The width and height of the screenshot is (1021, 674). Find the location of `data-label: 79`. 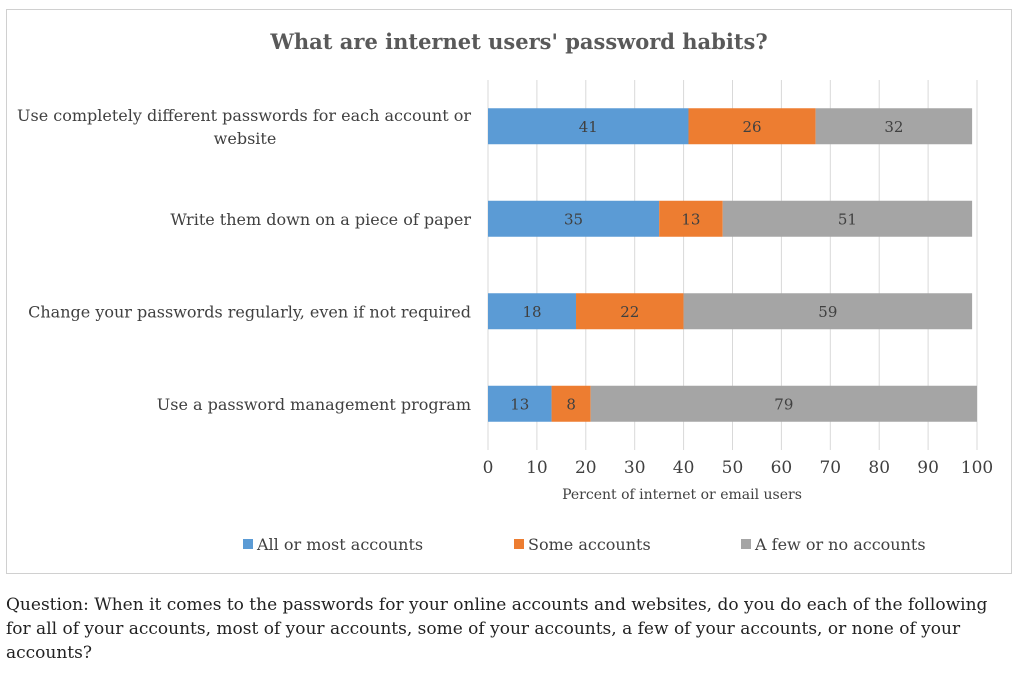

data-label: 79 is located at coordinates (783, 404).